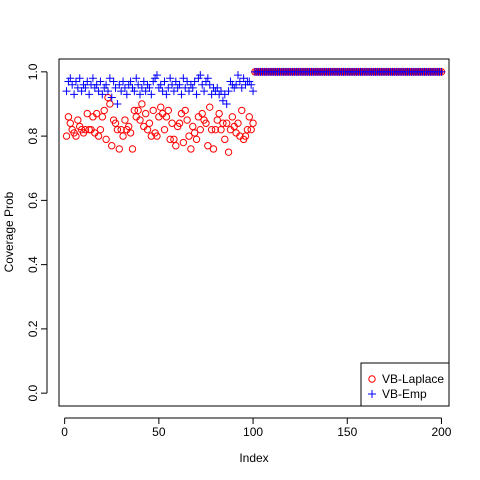 This screenshot has height=480, width=480. I want to click on legend-box, so click(405, 384).